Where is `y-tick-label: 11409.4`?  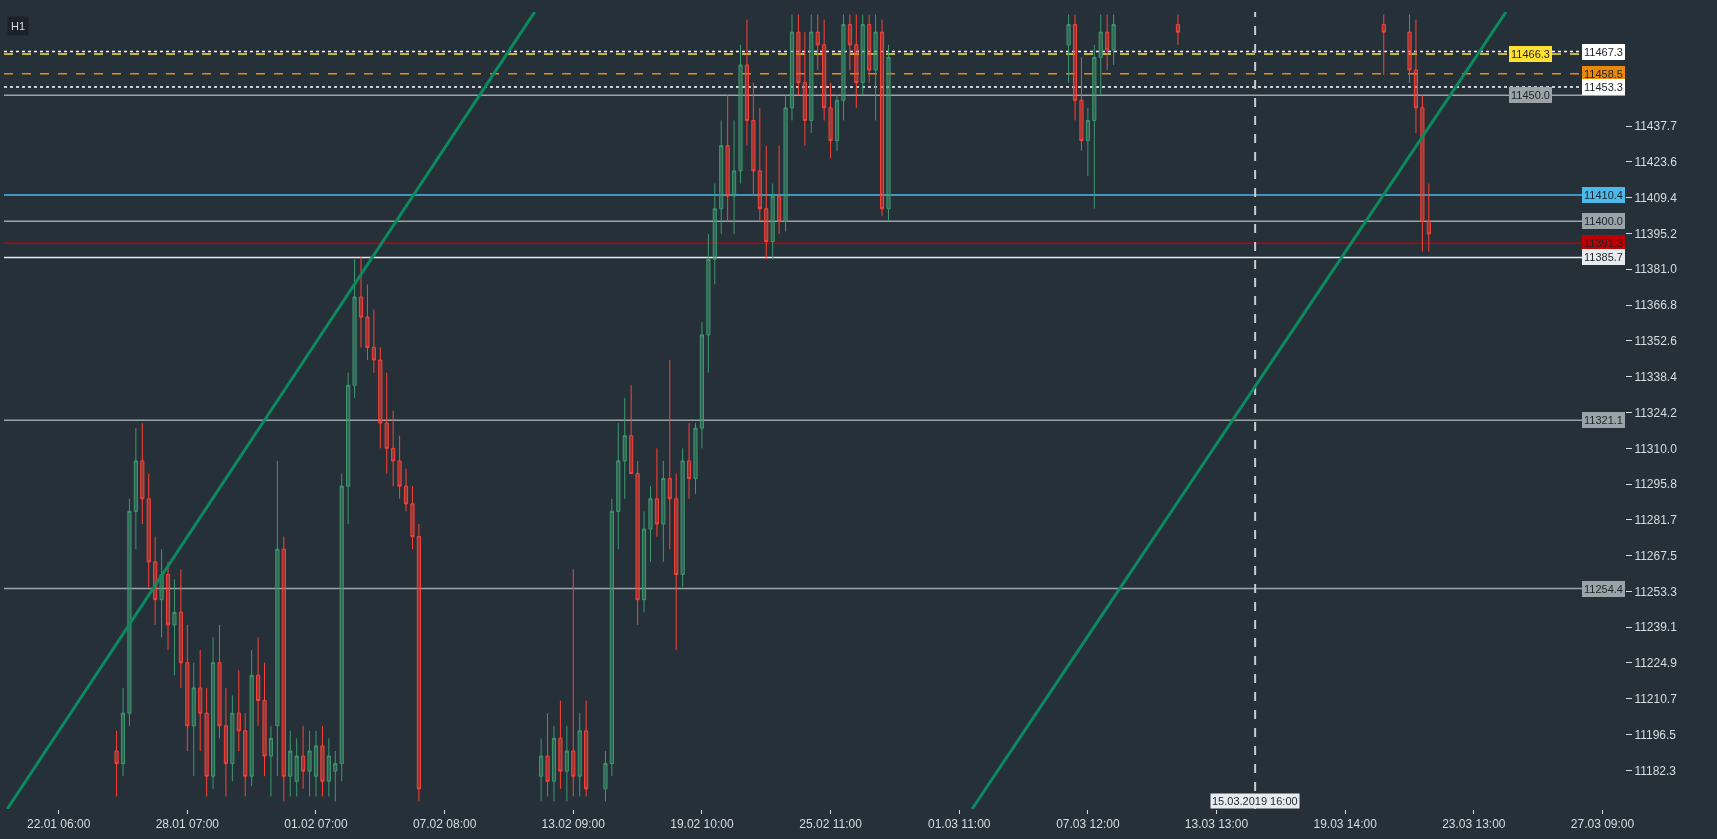
y-tick-label: 11409.4 is located at coordinates (1656, 197).